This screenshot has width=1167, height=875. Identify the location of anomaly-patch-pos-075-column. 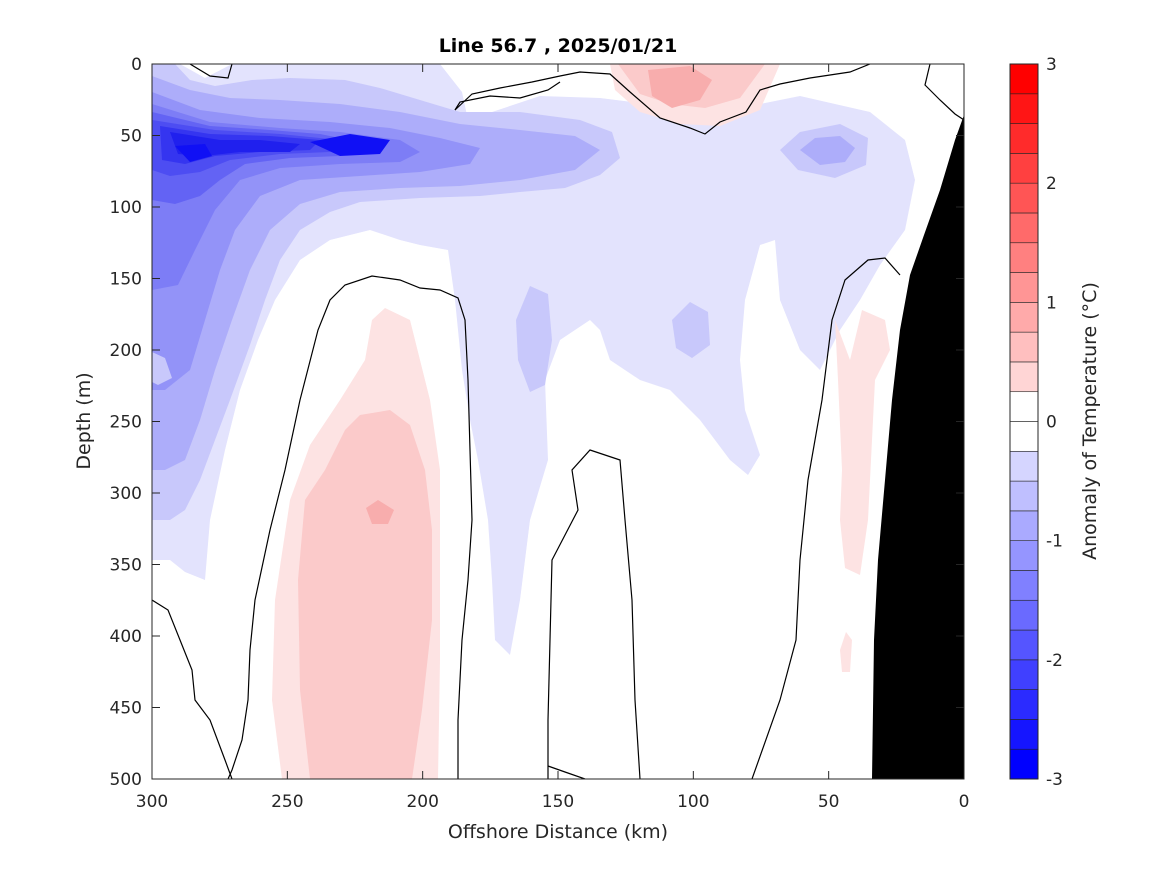
(380, 512).